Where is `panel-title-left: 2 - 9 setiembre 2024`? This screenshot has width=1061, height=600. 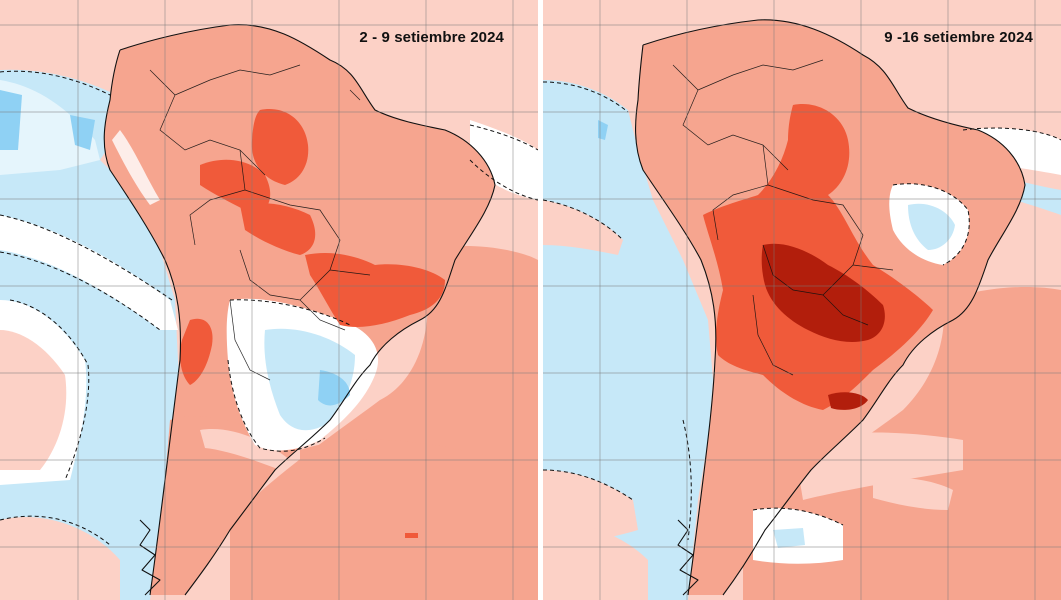 panel-title-left: 2 - 9 setiembre 2024 is located at coordinates (431, 37).